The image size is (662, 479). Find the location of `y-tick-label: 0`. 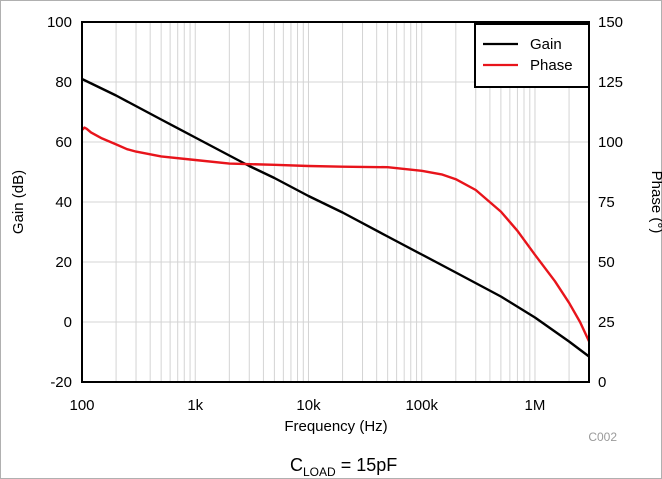

y-tick-label: 0 is located at coordinates (68, 322).